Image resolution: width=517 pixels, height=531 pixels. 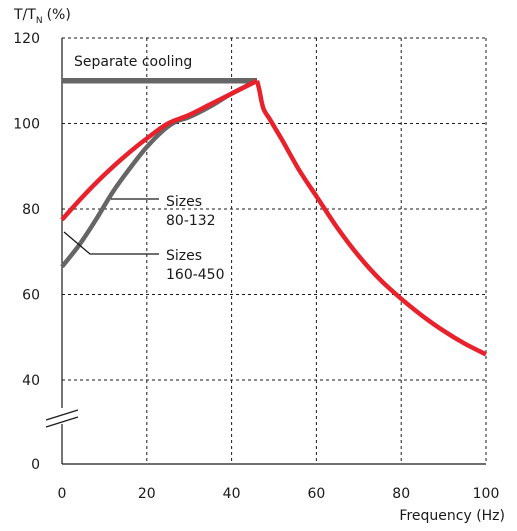 What do you see at coordinates (24, 15) in the screenshot?
I see `y-axis-label: T/T` at bounding box center [24, 15].